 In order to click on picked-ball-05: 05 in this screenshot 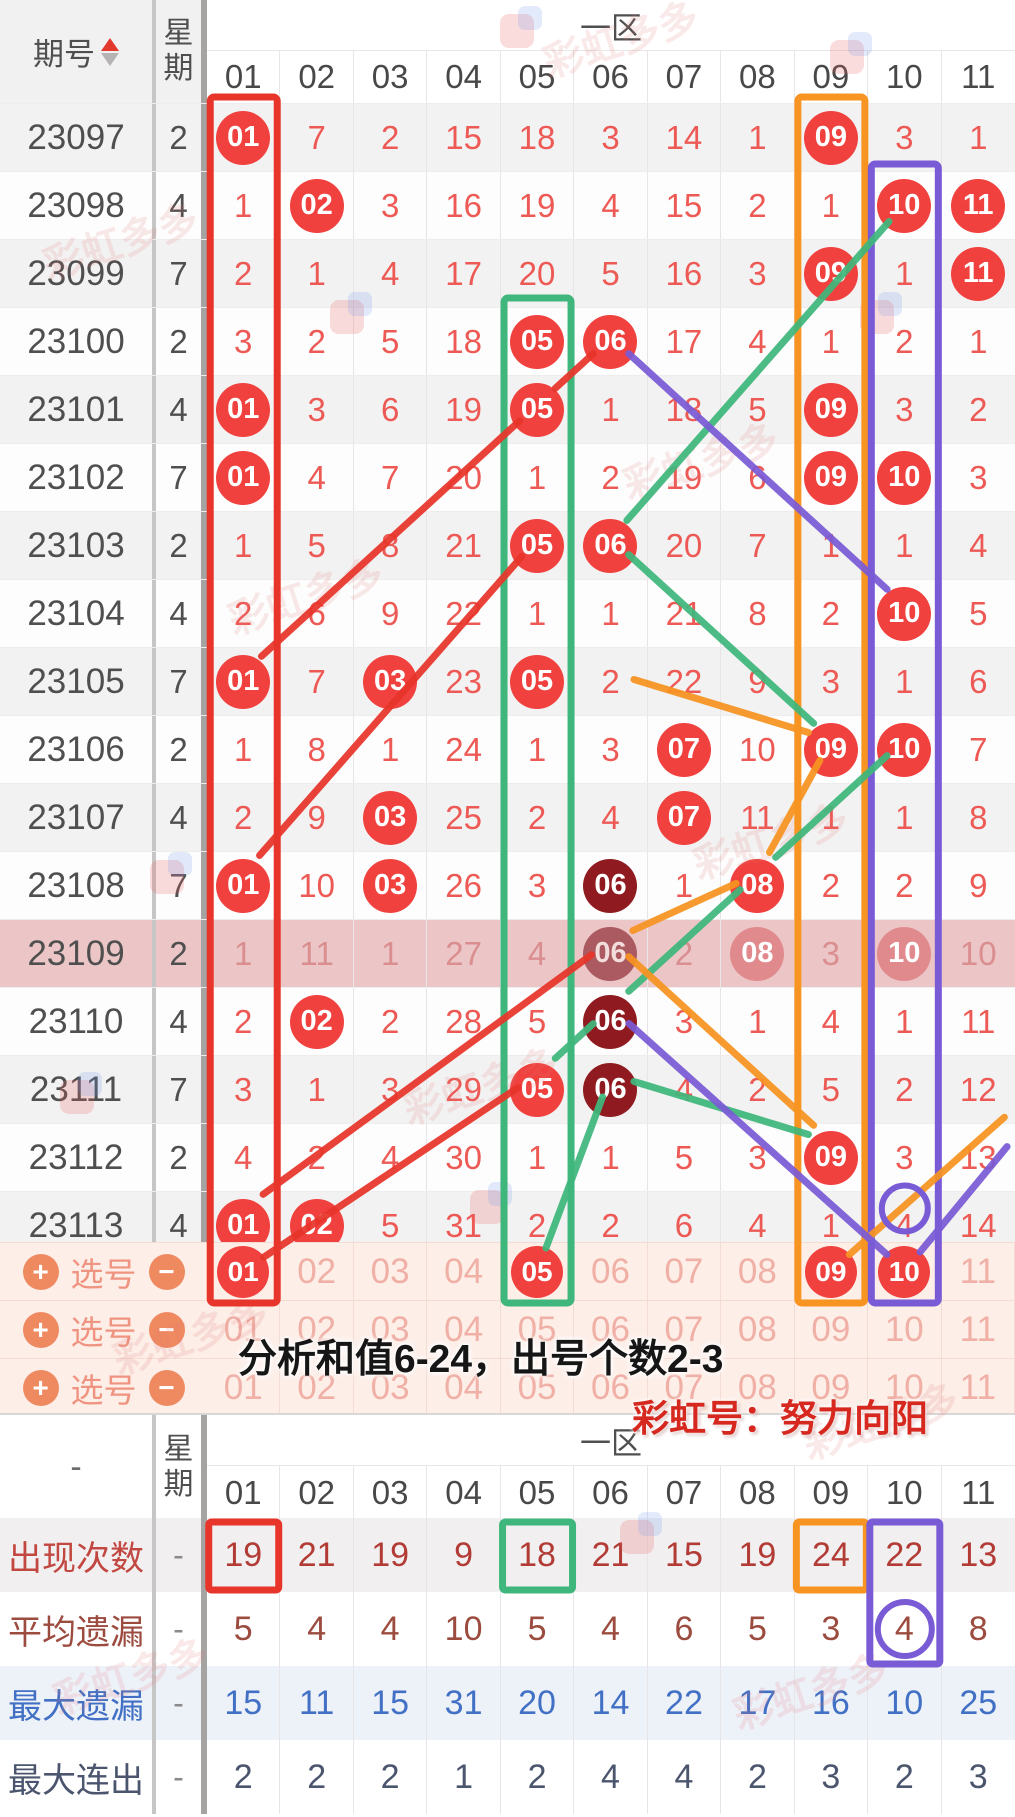, I will do `click(537, 1271)`.